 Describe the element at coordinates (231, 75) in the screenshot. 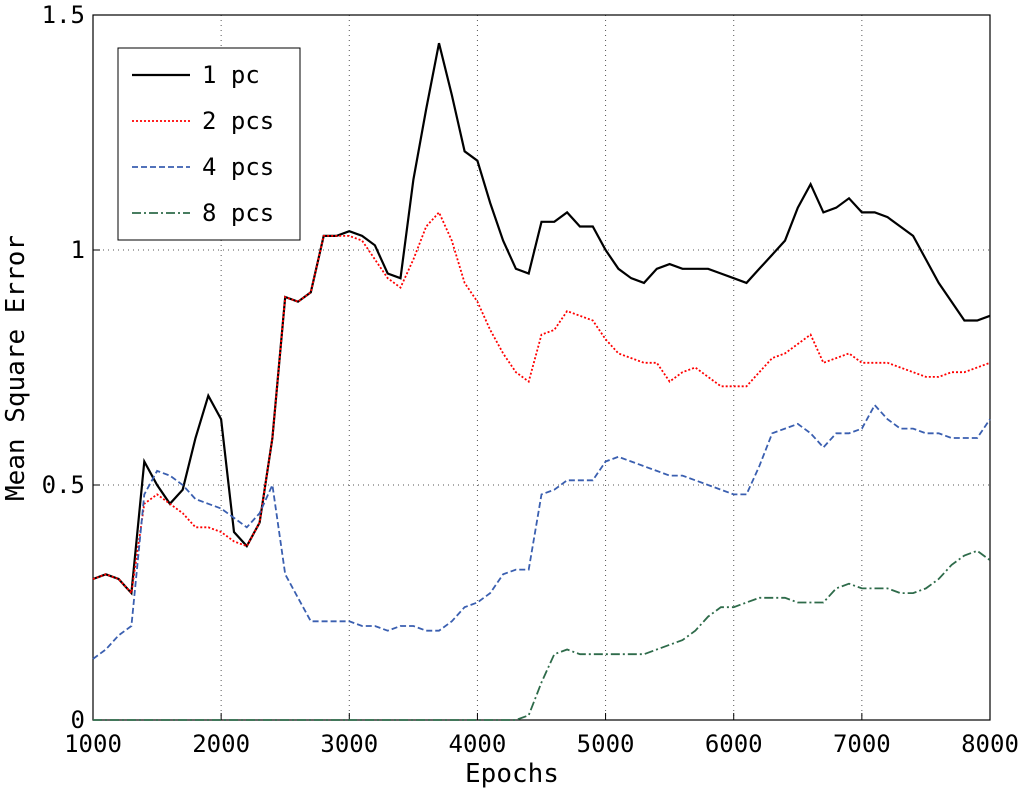

I see `legend-label: 1 pc` at that location.